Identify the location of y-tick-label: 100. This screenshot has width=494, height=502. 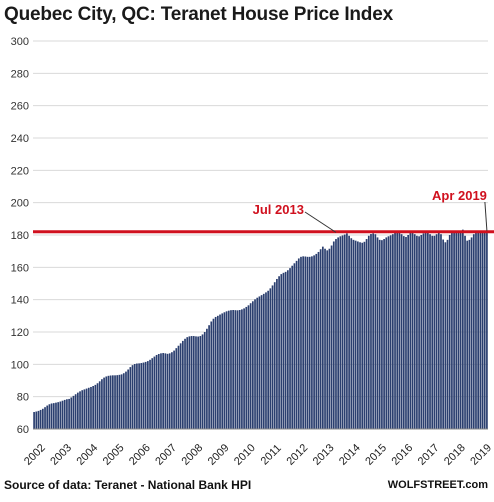
(20, 365).